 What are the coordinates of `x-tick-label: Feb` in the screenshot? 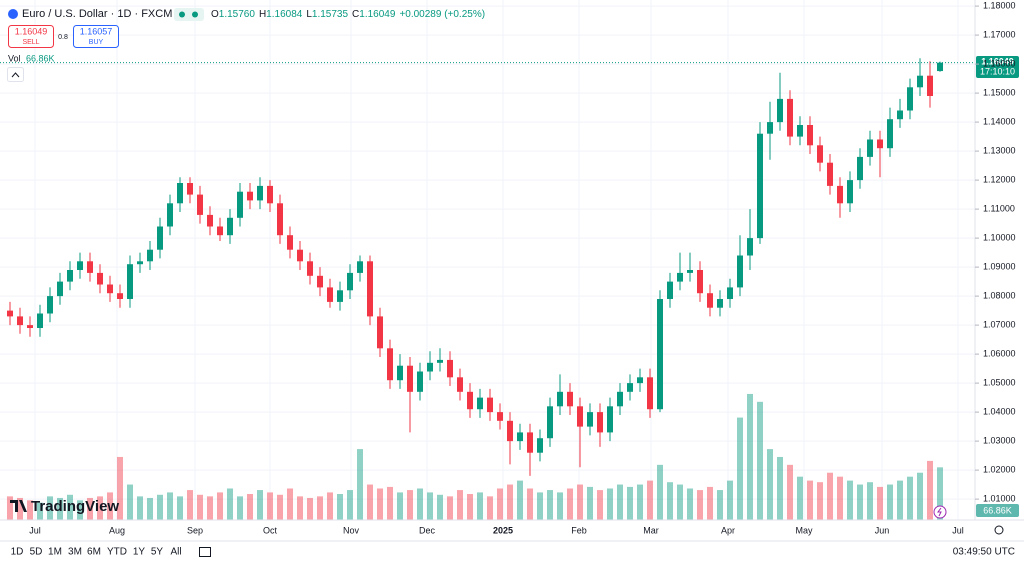 It's located at (579, 530).